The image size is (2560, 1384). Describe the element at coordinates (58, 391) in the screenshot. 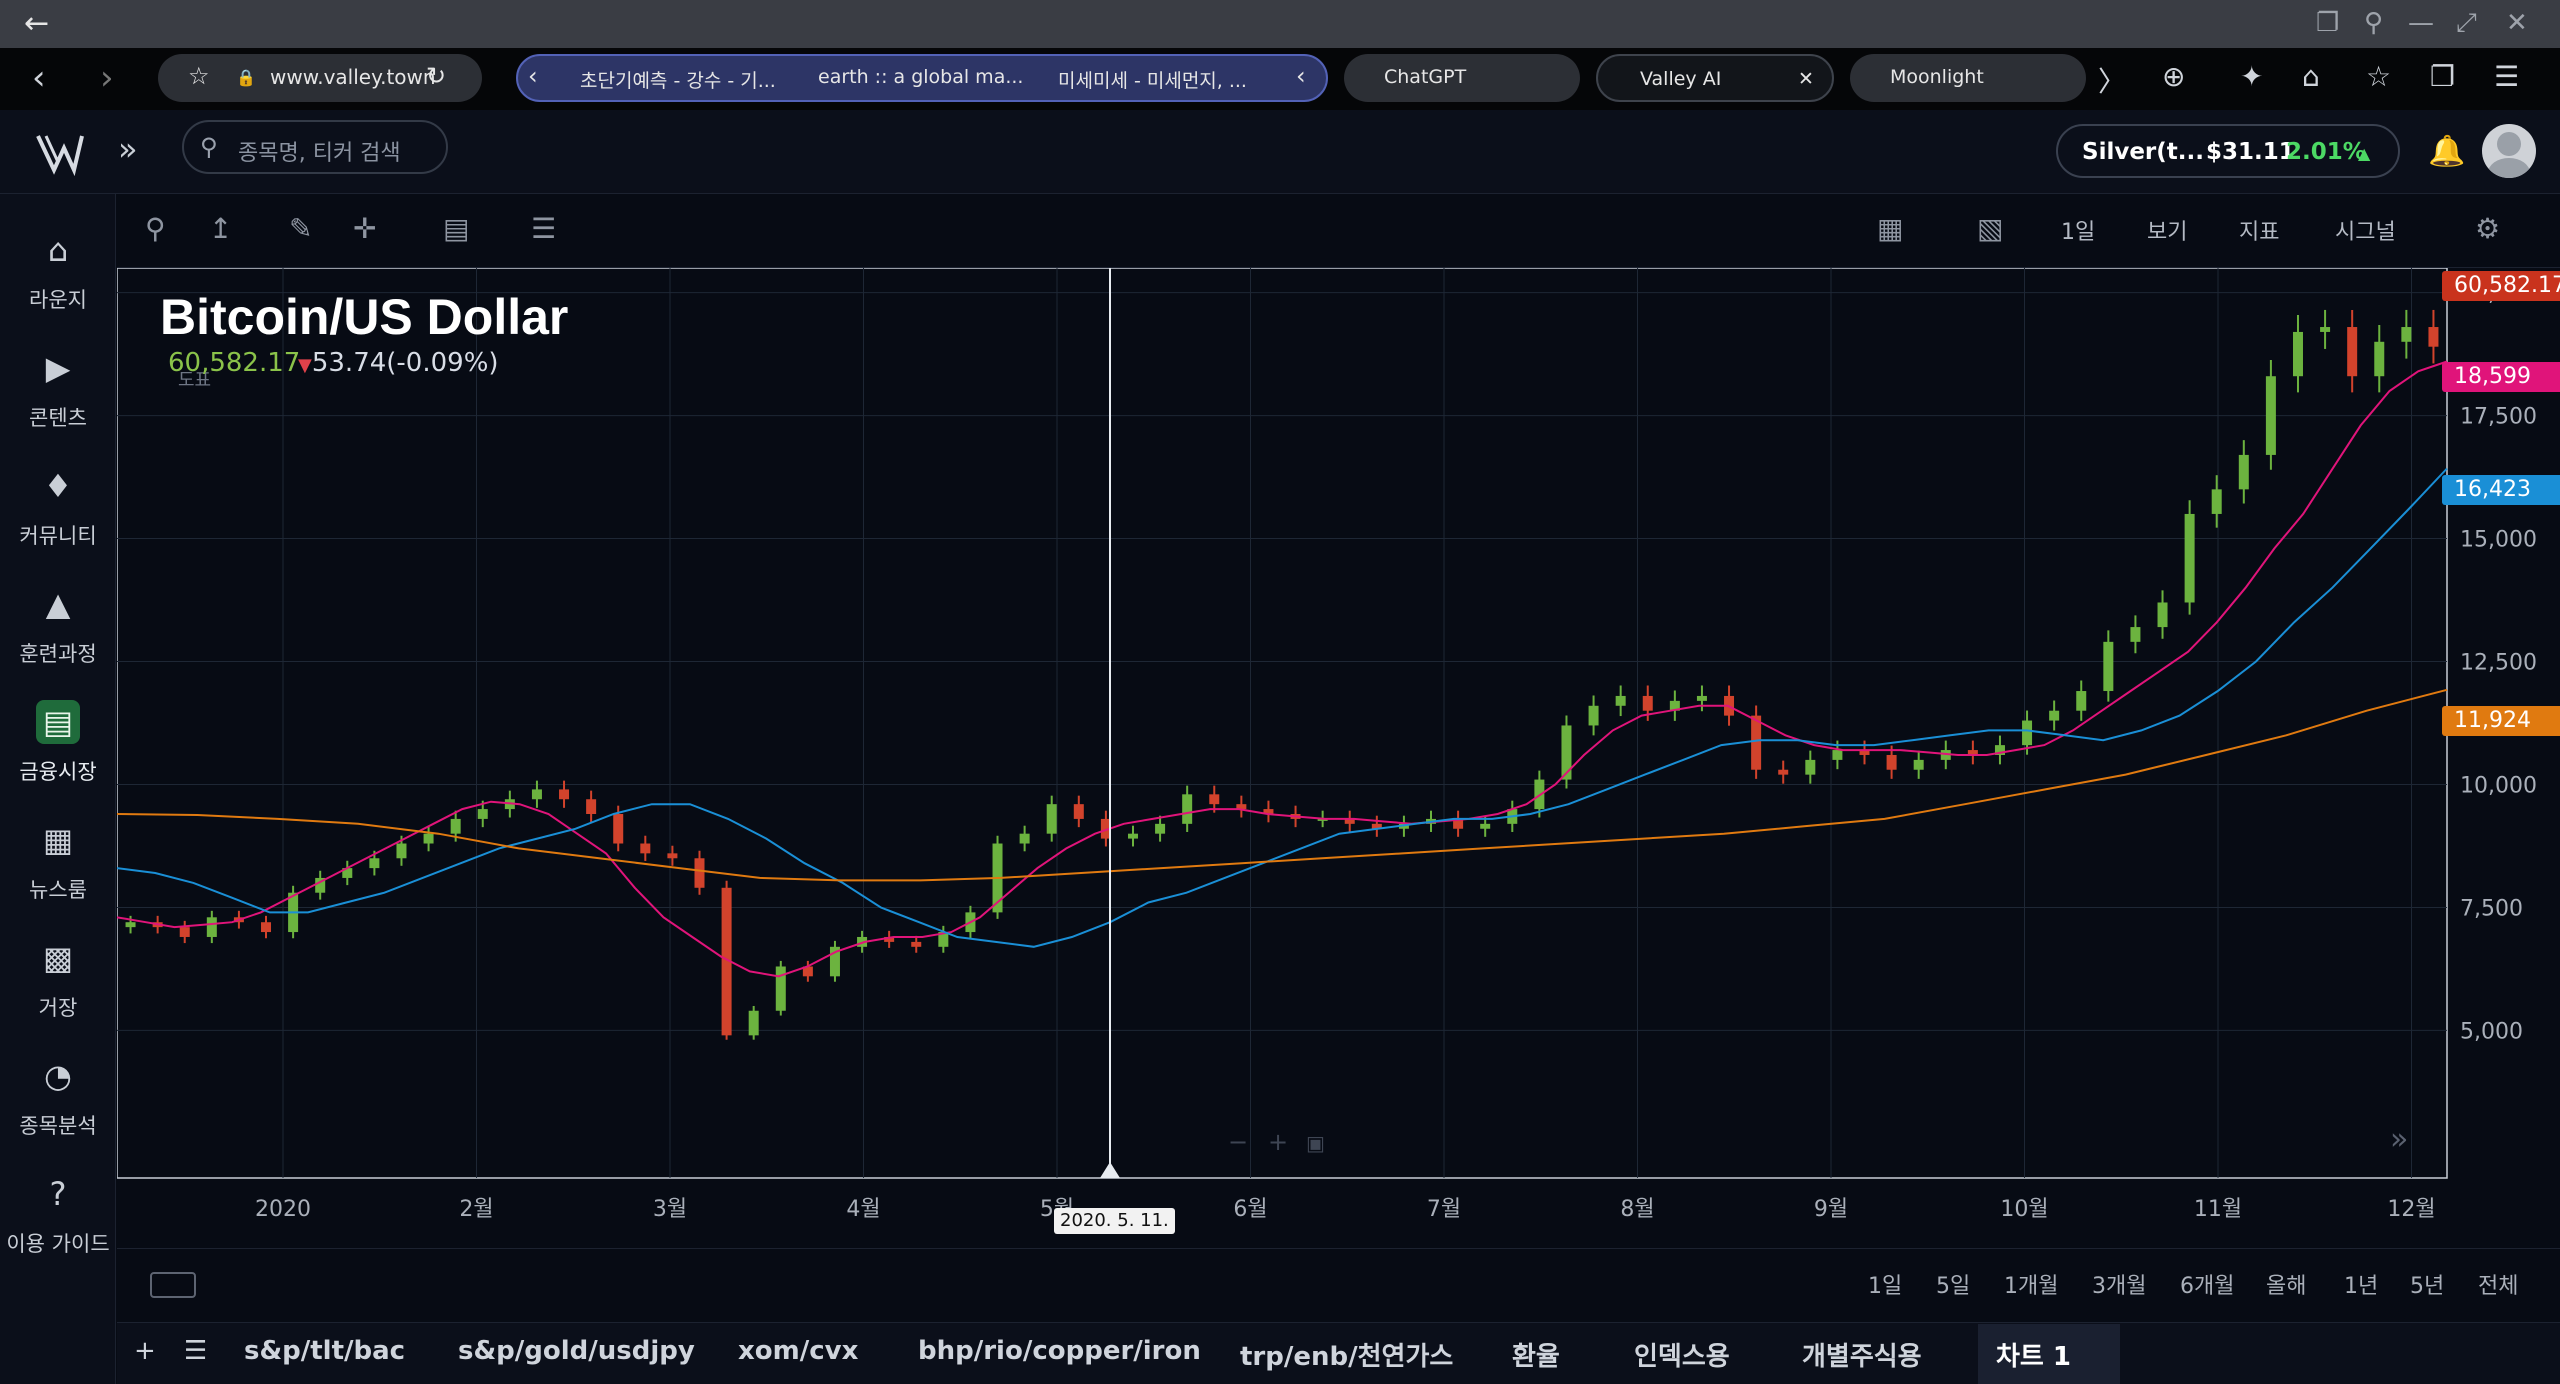

I see `sidebar-item-contents: ▶ 콘텐츠` at that location.